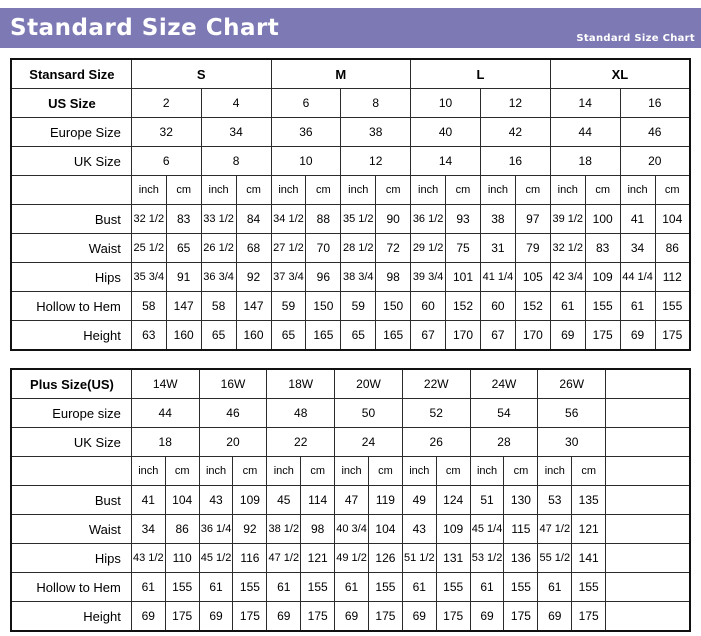  Describe the element at coordinates (165, 383) in the screenshot. I see `plus-size-14W: 14W` at that location.